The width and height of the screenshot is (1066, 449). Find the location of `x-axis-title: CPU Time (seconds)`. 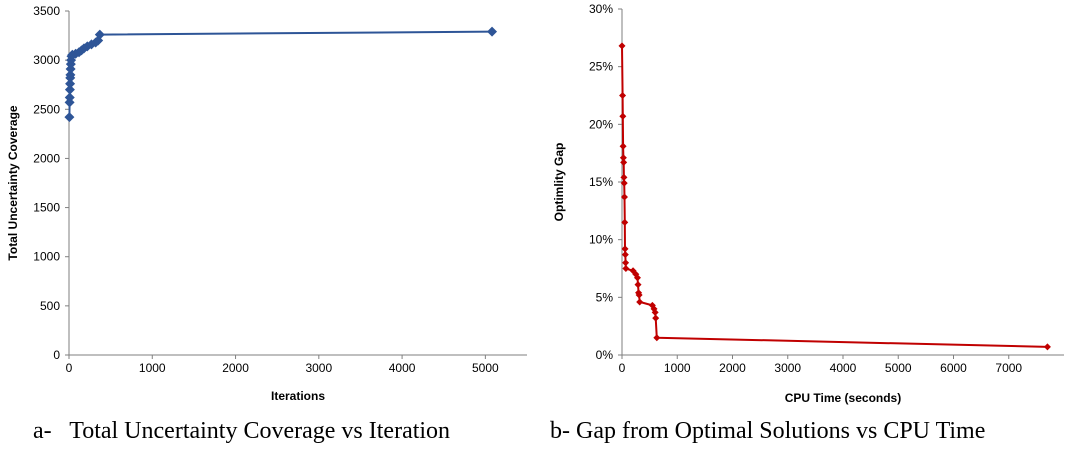

x-axis-title: CPU Time (seconds) is located at coordinates (843, 398).